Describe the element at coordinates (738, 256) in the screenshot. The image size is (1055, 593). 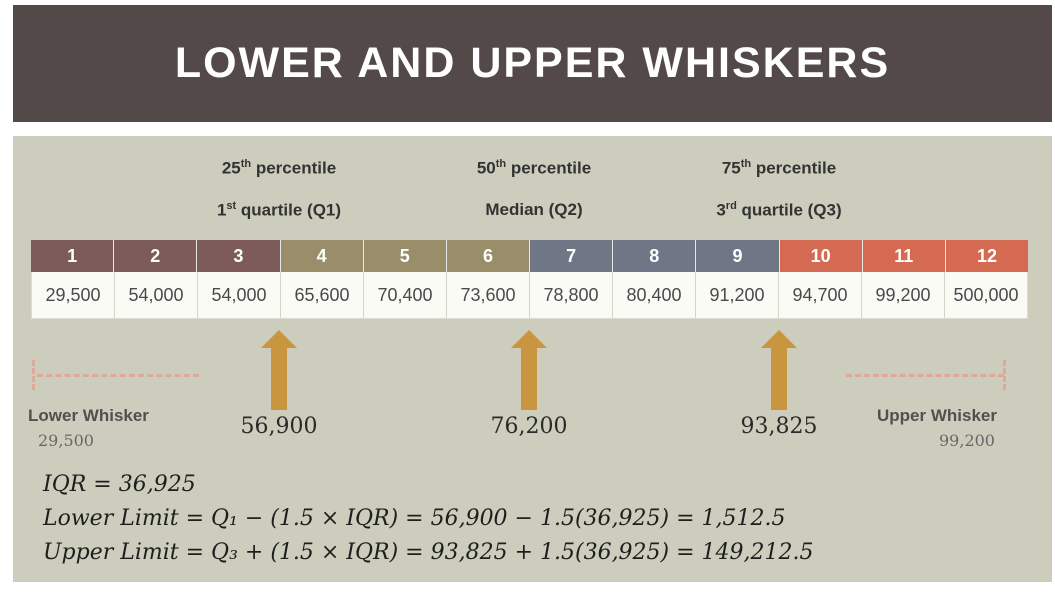
I see `index-cell: 9` at that location.